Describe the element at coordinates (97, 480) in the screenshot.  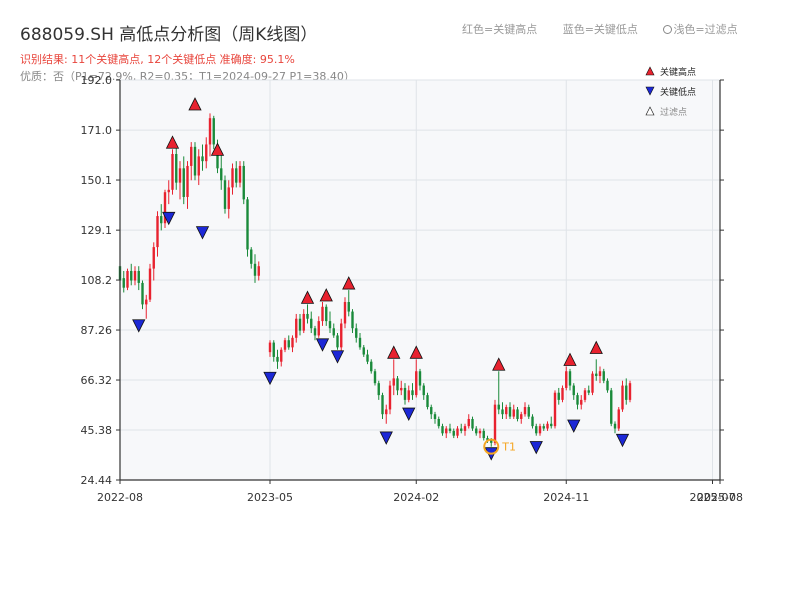
I see `y-tick-label: 24.44` at that location.